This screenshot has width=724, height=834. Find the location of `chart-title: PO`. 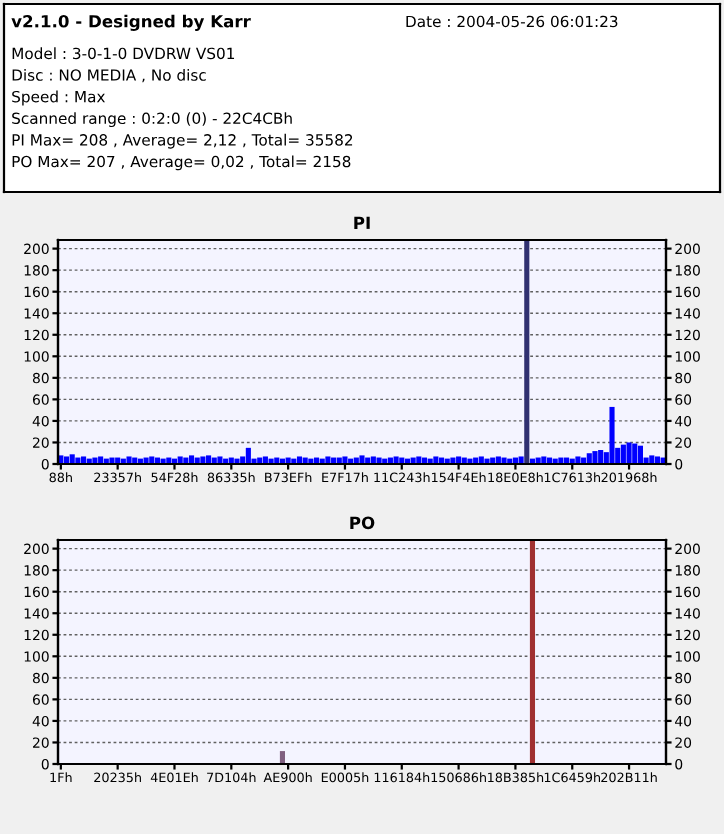

chart-title: PO is located at coordinates (362, 523).